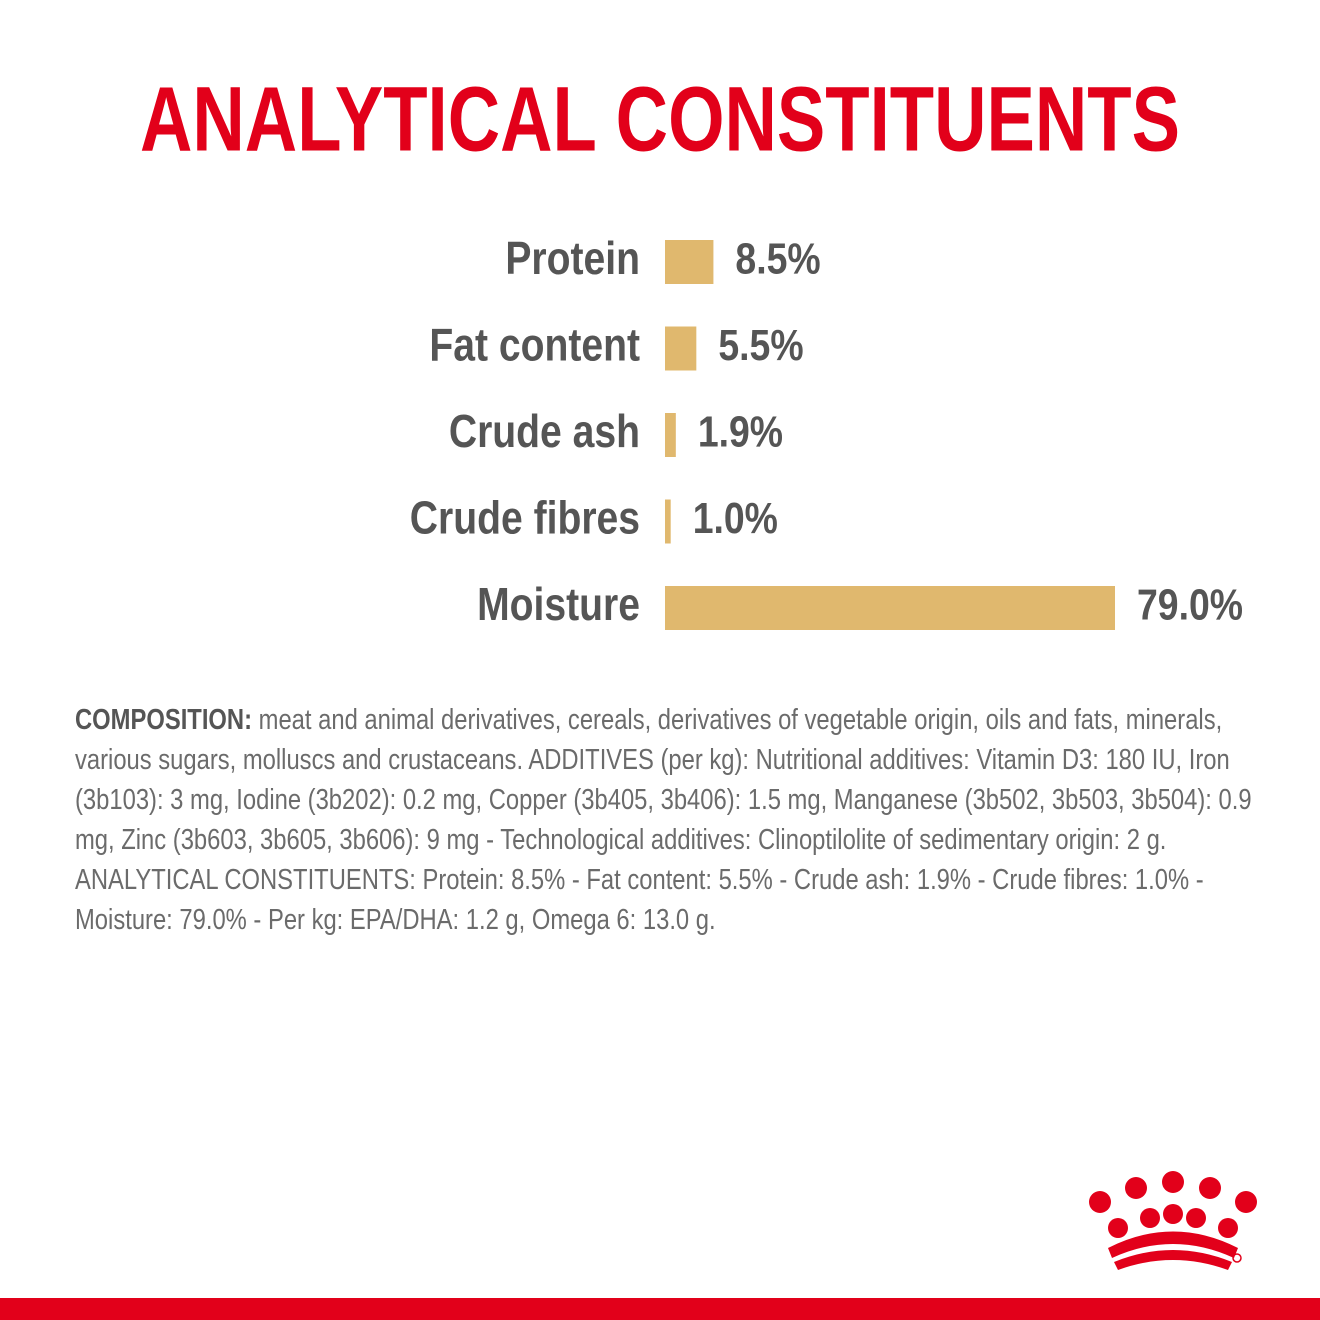 This screenshot has height=1320, width=1320. I want to click on value-label: 8.5%, so click(777, 259).